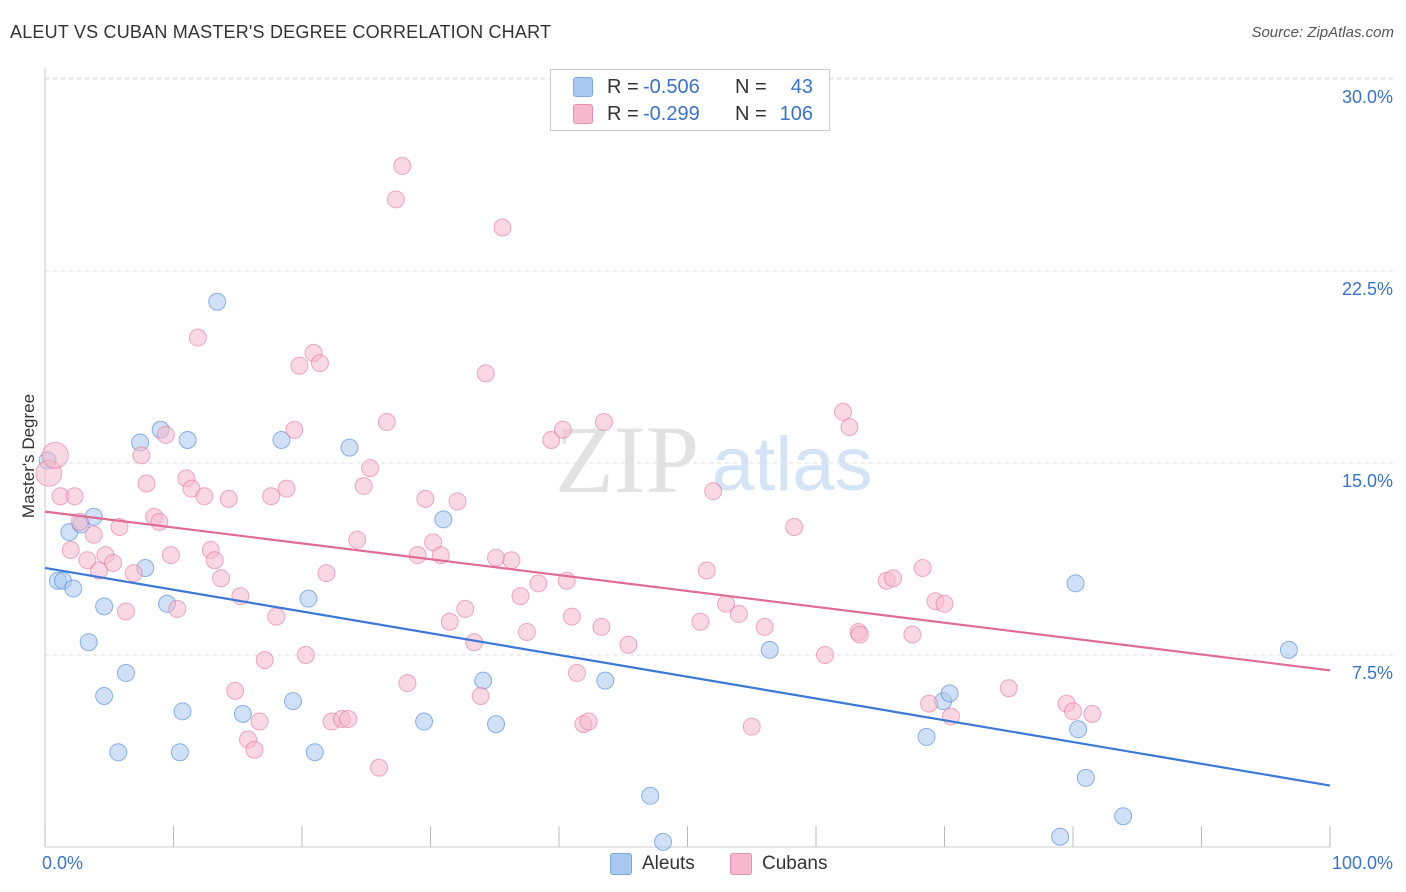 The image size is (1406, 892). What do you see at coordinates (28, 456) in the screenshot?
I see `y-axis-title: Master's Degree` at bounding box center [28, 456].